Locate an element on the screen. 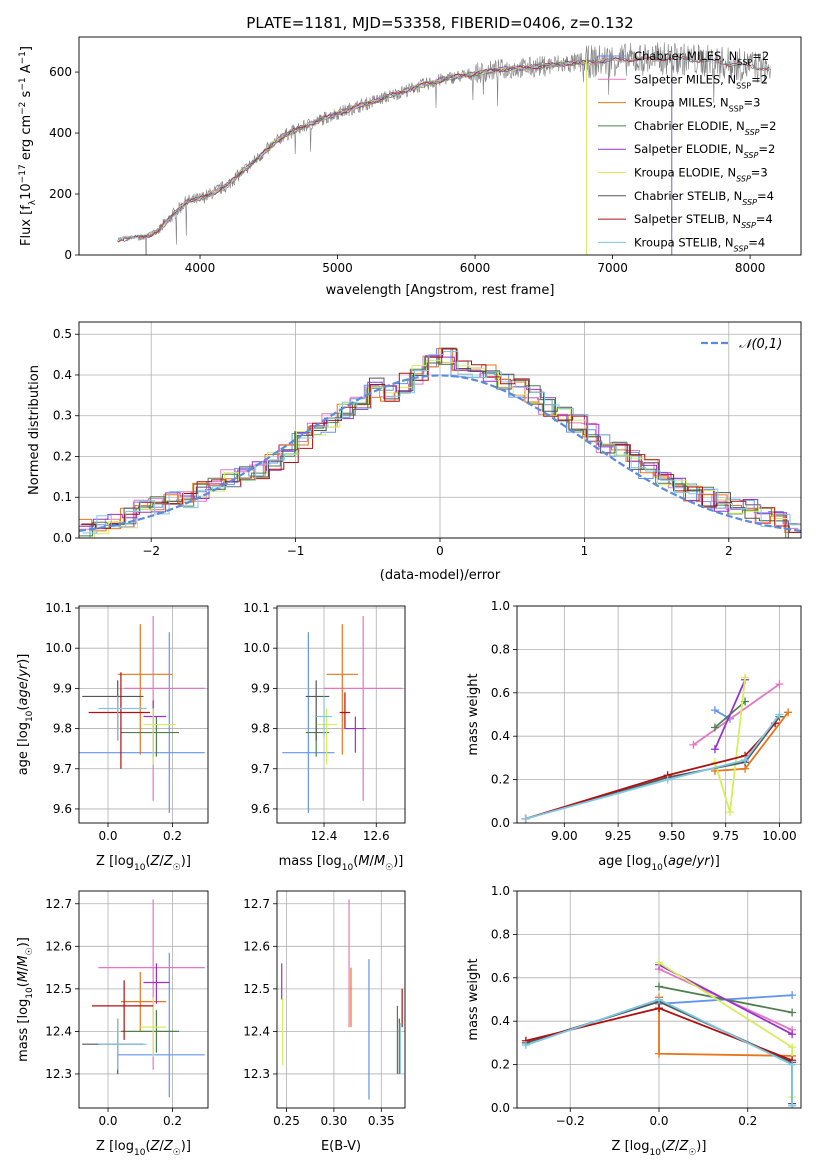 Image resolution: width=819 pixels, height=1170 pixels. axes-weight-vs-Z: −0.2 0.0 0.2 0.0 0.2 0.4 0.6 0.8 1.0 is located at coordinates (646, 1006).